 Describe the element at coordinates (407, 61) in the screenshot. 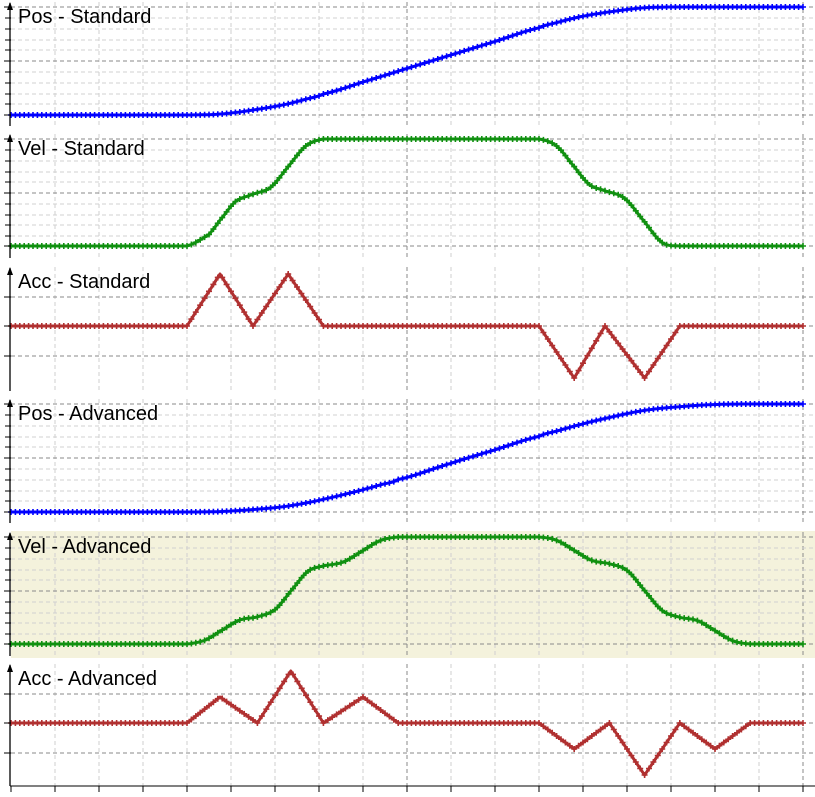

I see `series-markers` at that location.